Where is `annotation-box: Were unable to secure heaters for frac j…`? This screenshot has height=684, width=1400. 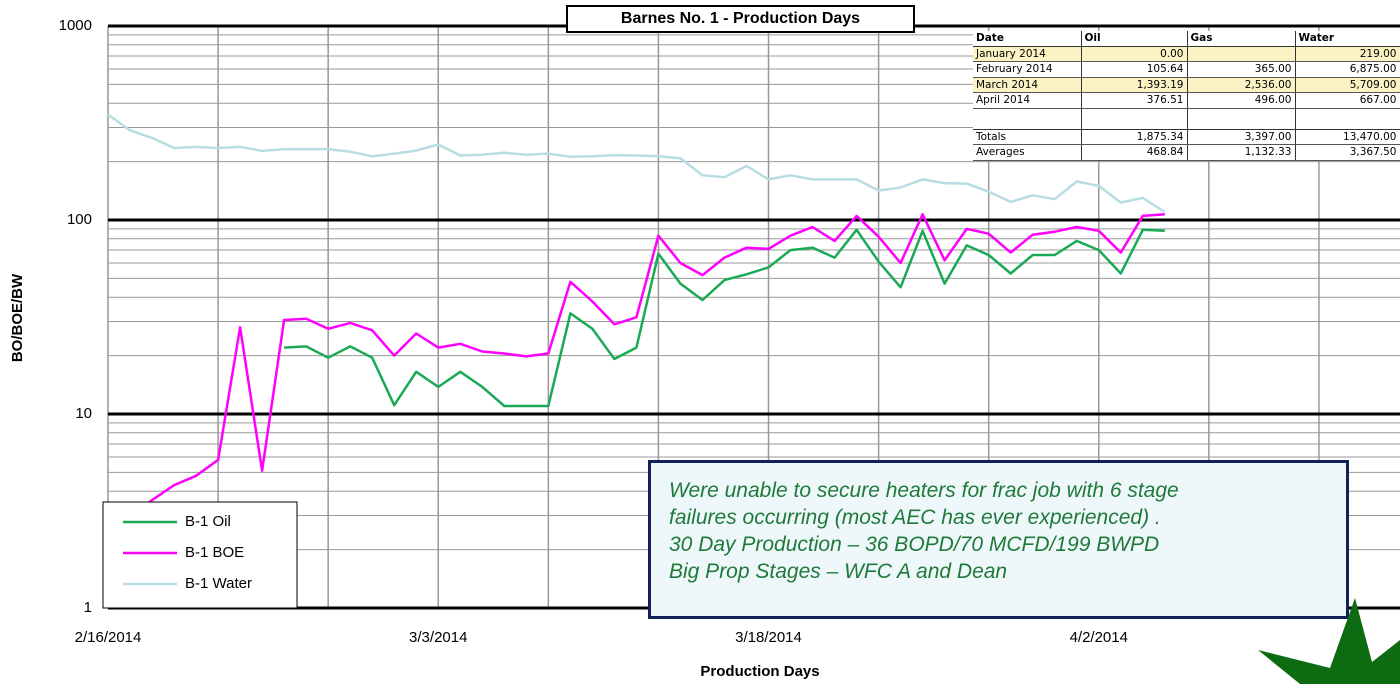 annotation-box: Were unable to secure heaters for frac j… is located at coordinates (998, 539).